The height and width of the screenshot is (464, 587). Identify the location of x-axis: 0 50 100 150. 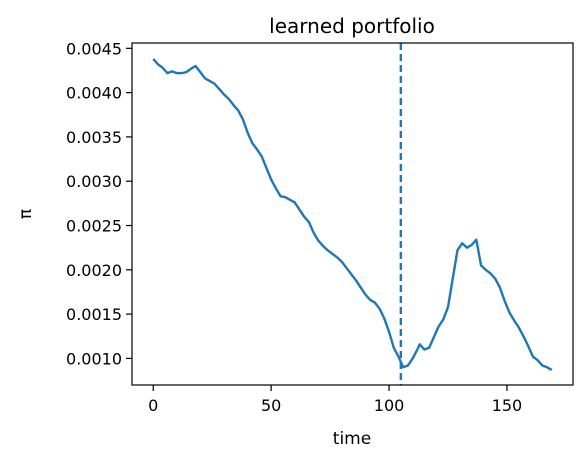
(335, 400).